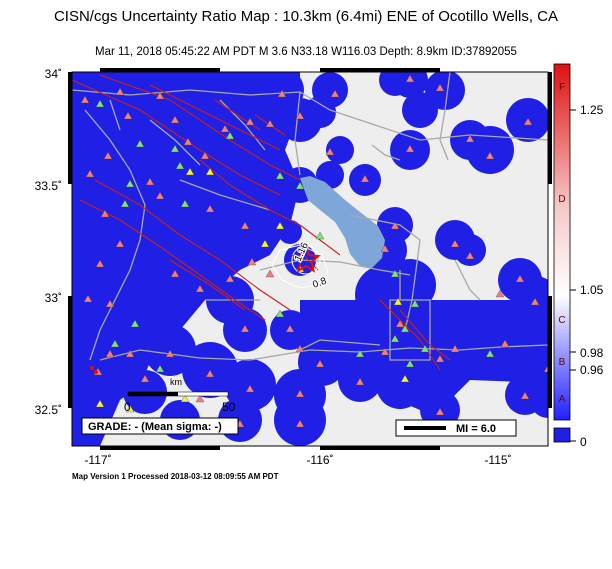 The width and height of the screenshot is (612, 569). What do you see at coordinates (562, 435) in the screenshot?
I see `colorbar-zero-swatch` at bounding box center [562, 435].